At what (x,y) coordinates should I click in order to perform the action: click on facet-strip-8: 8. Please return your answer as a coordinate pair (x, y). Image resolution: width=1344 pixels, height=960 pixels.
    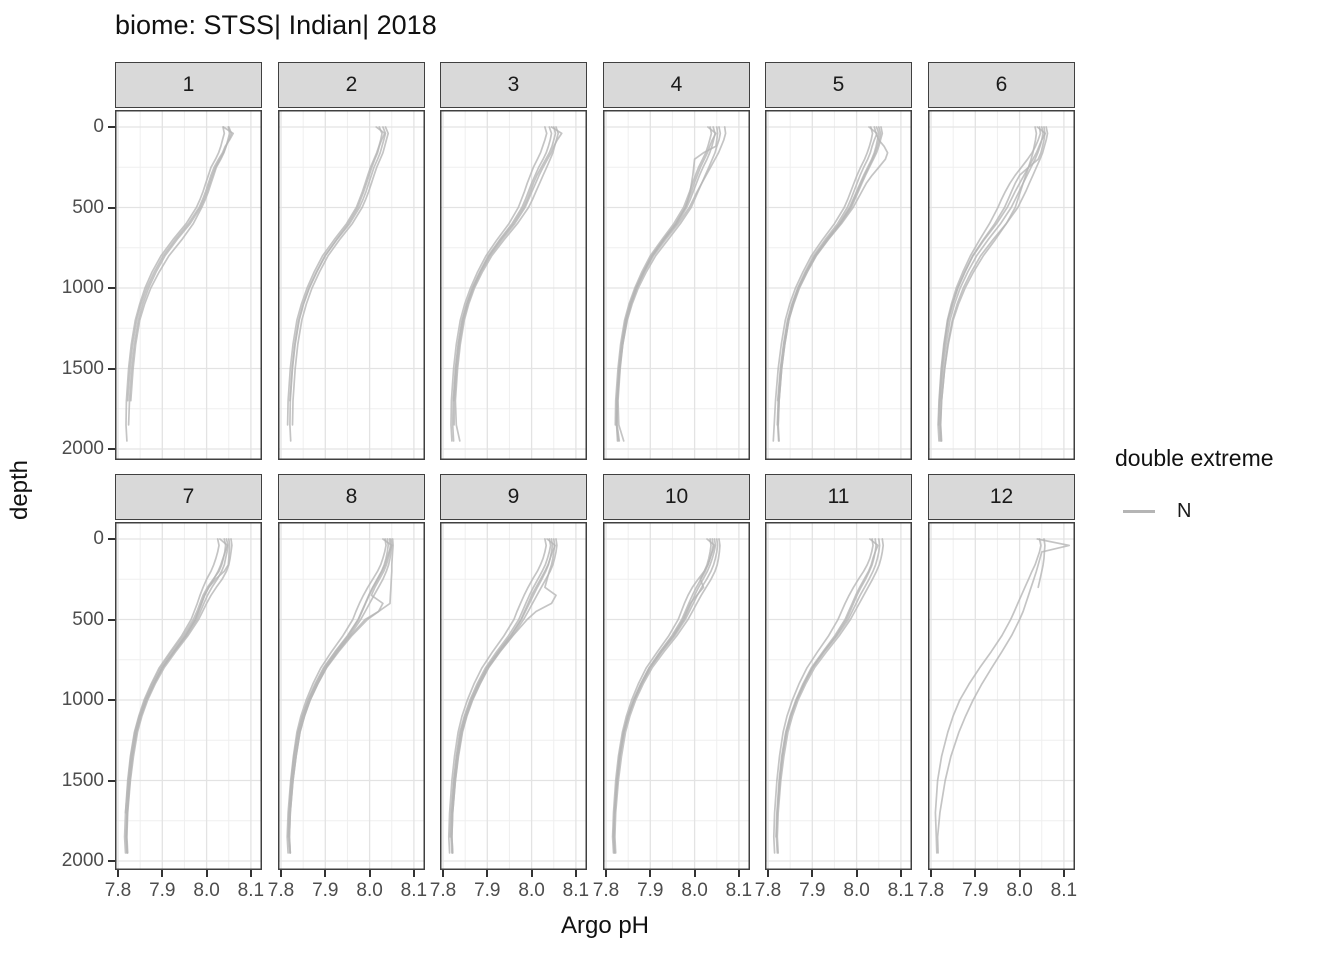
    Looking at the image, I should click on (351, 497).